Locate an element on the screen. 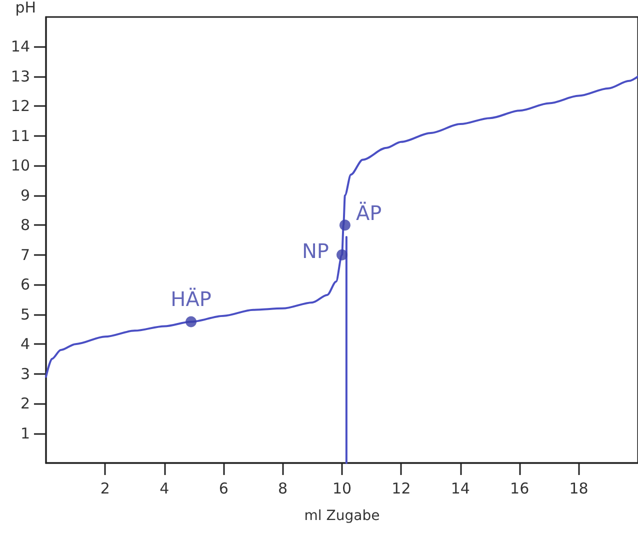  x-tick-label: 14 is located at coordinates (460, 489).